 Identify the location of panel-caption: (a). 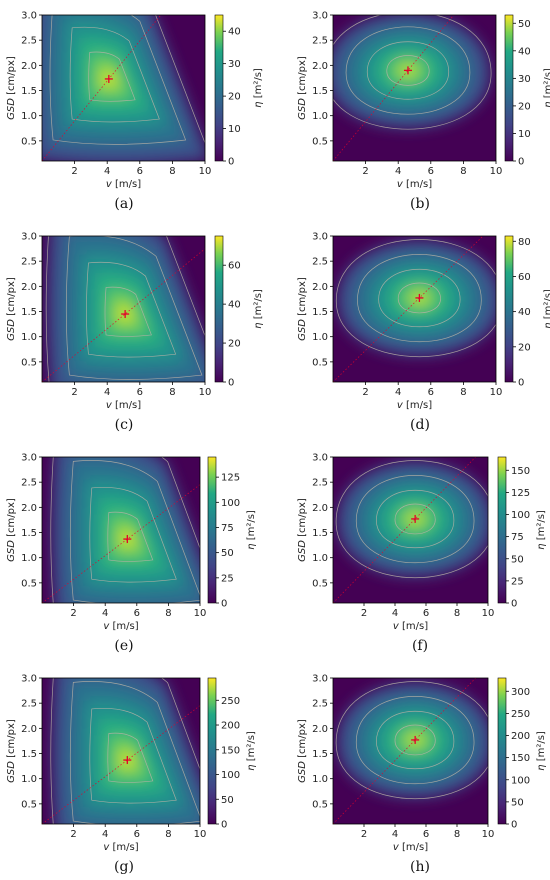
(123, 204).